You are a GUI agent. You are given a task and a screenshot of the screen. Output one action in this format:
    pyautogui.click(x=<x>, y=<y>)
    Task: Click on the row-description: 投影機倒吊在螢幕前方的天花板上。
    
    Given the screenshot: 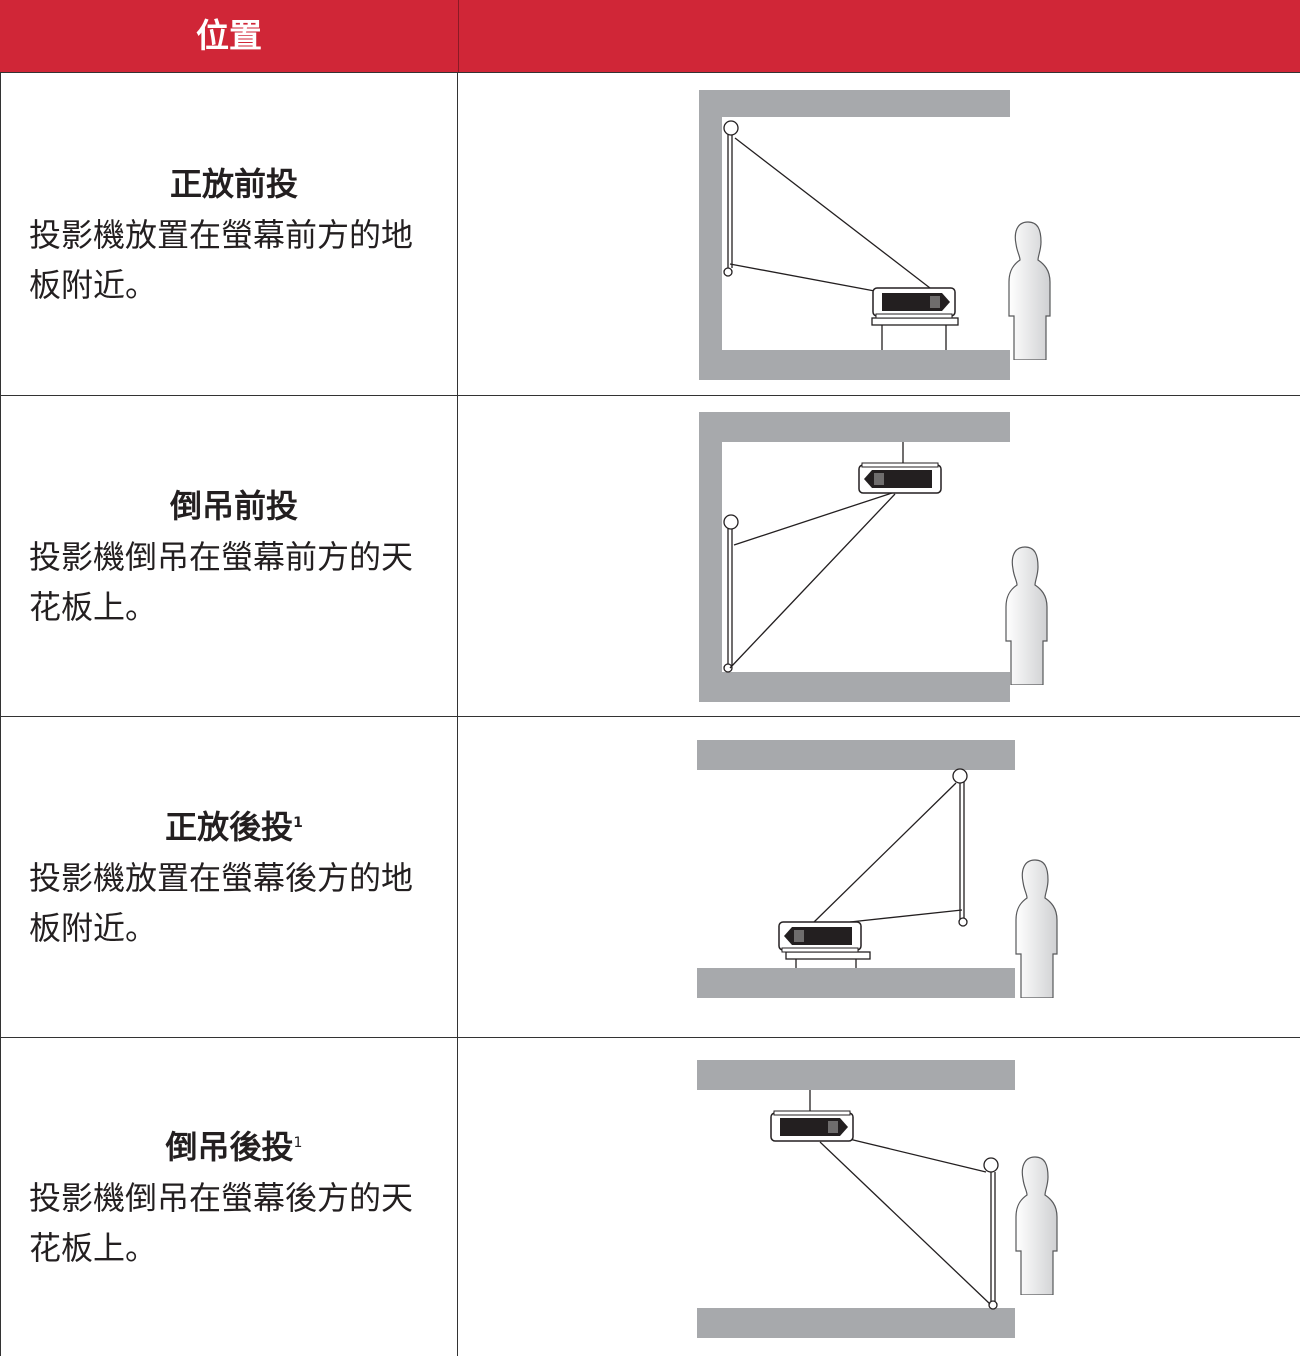 What is the action you would take?
    pyautogui.click(x=221, y=582)
    